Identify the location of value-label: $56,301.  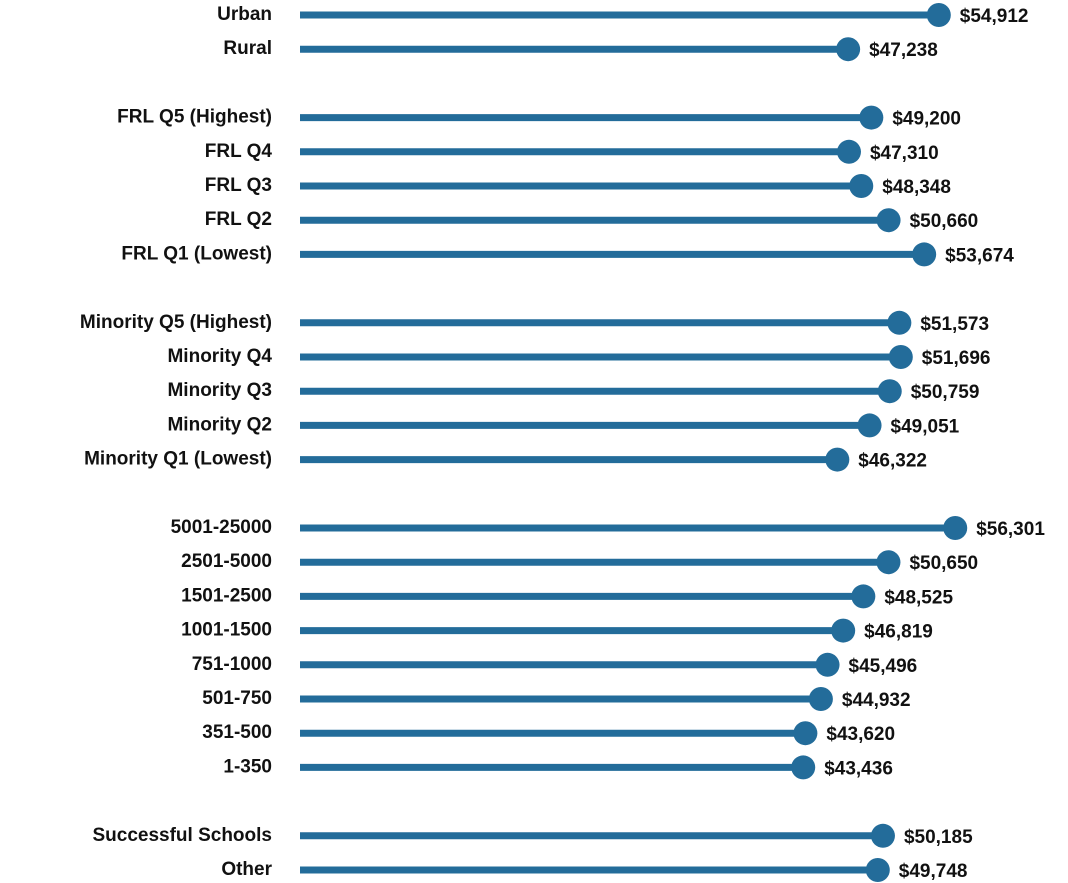
(1010, 529).